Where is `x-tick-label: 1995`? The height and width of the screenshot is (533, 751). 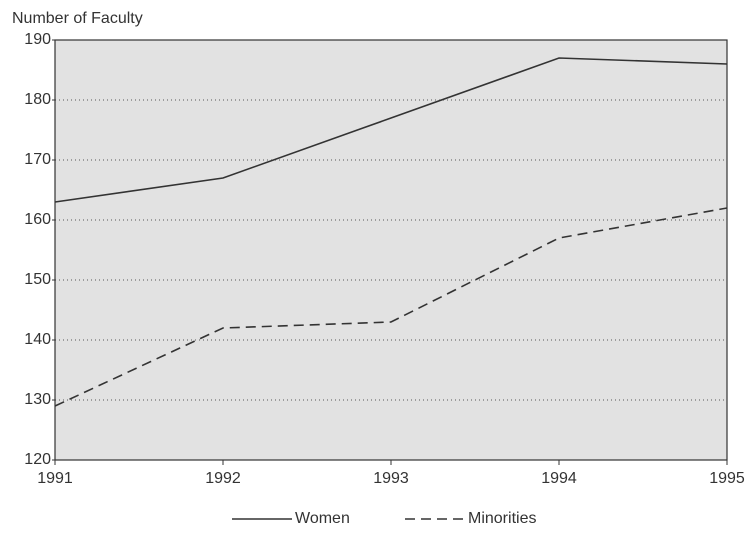
x-tick-label: 1995 is located at coordinates (727, 478).